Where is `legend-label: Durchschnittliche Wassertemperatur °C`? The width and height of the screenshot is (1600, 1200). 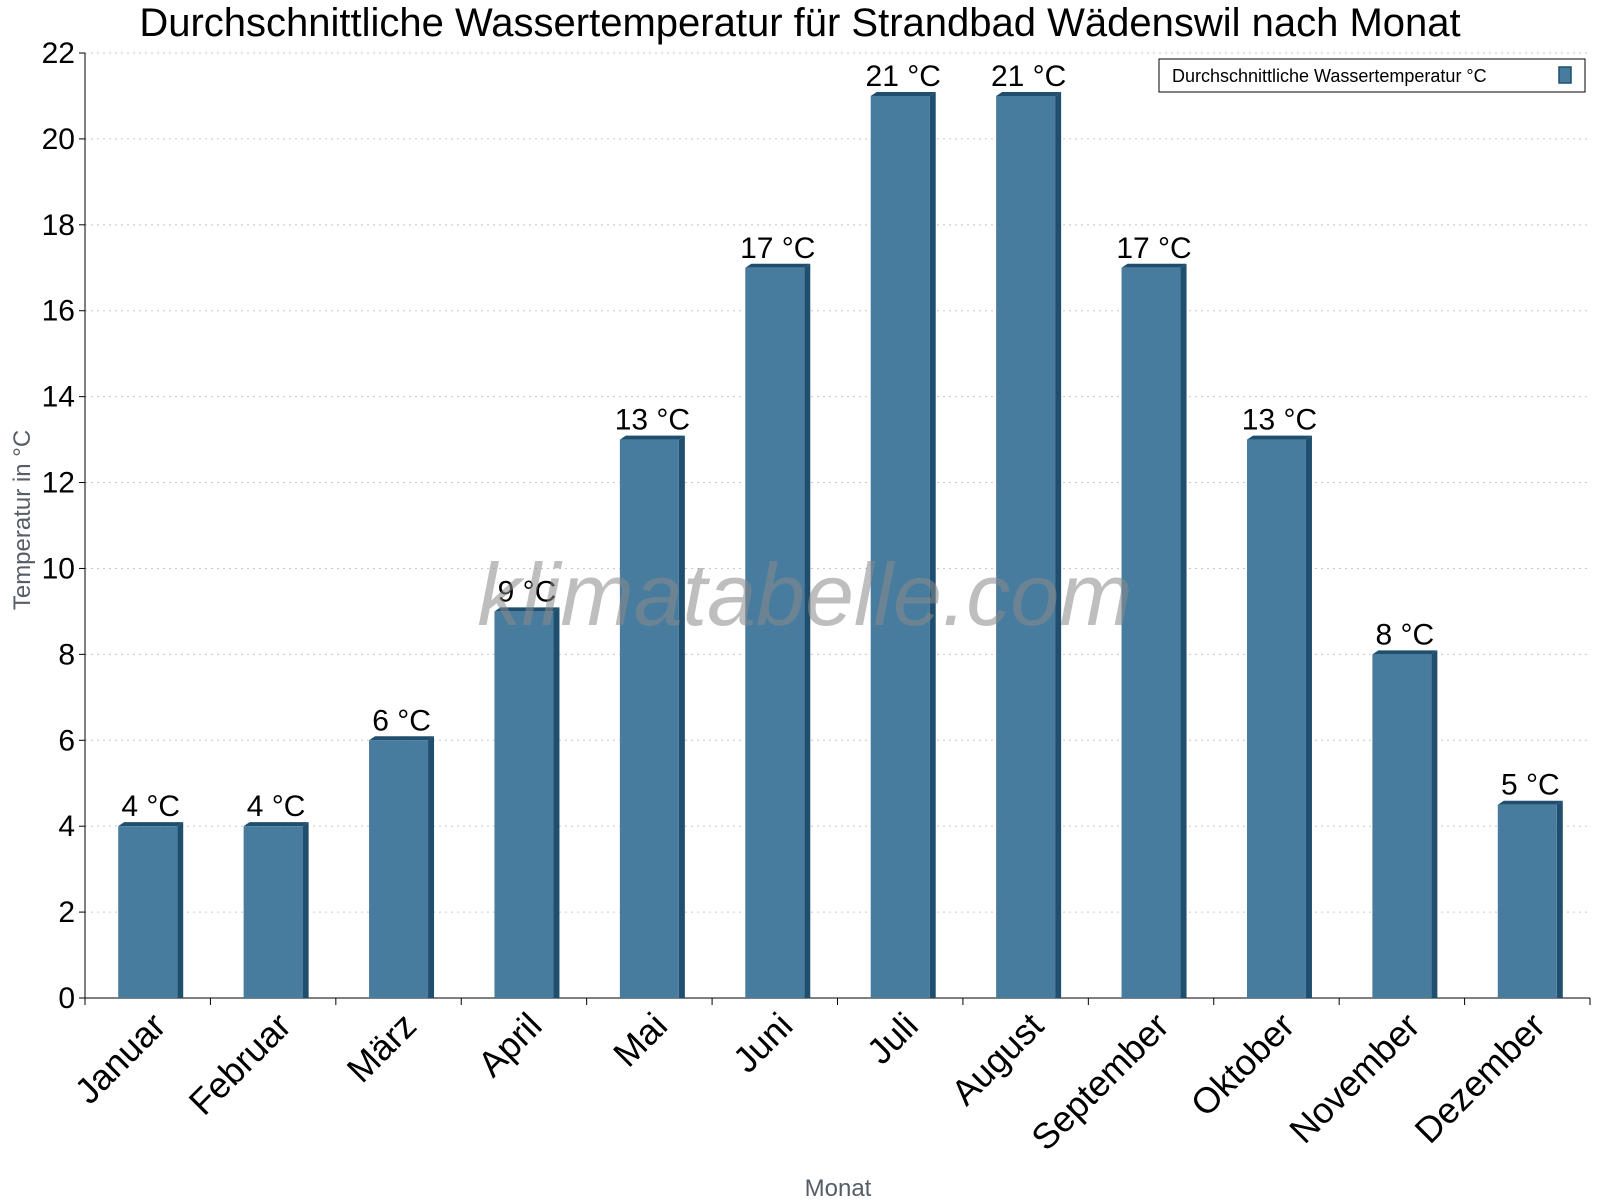
legend-label: Durchschnittliche Wassertemperatur °C is located at coordinates (1329, 76).